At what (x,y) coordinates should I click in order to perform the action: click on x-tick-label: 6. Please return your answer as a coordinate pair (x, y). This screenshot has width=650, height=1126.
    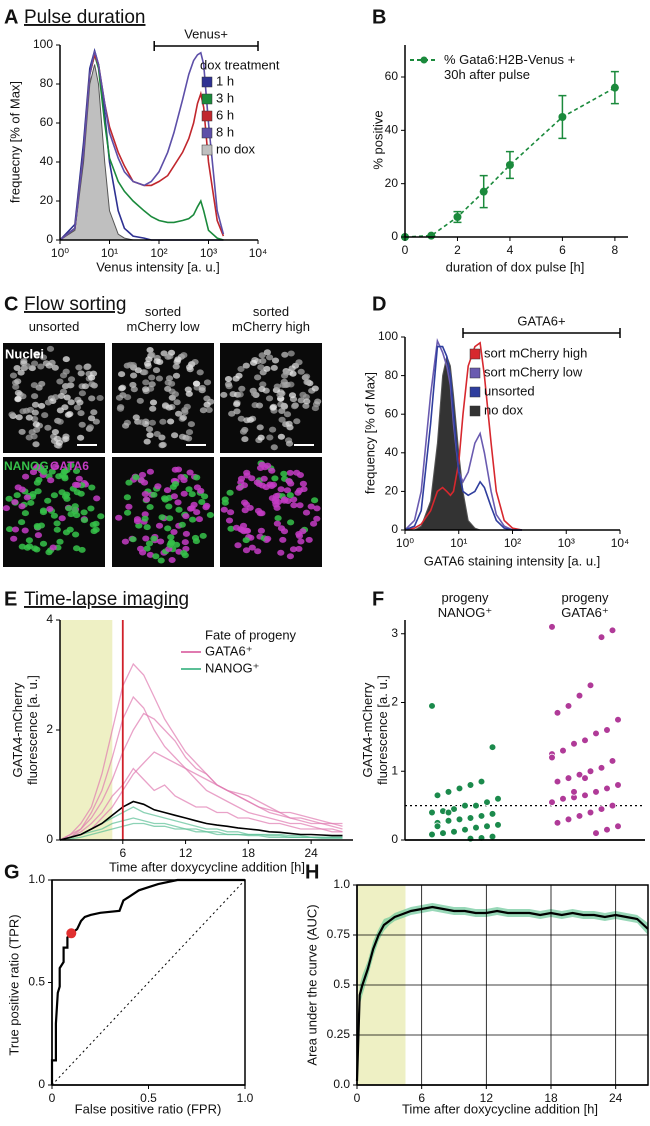
    Looking at the image, I should click on (562, 250).